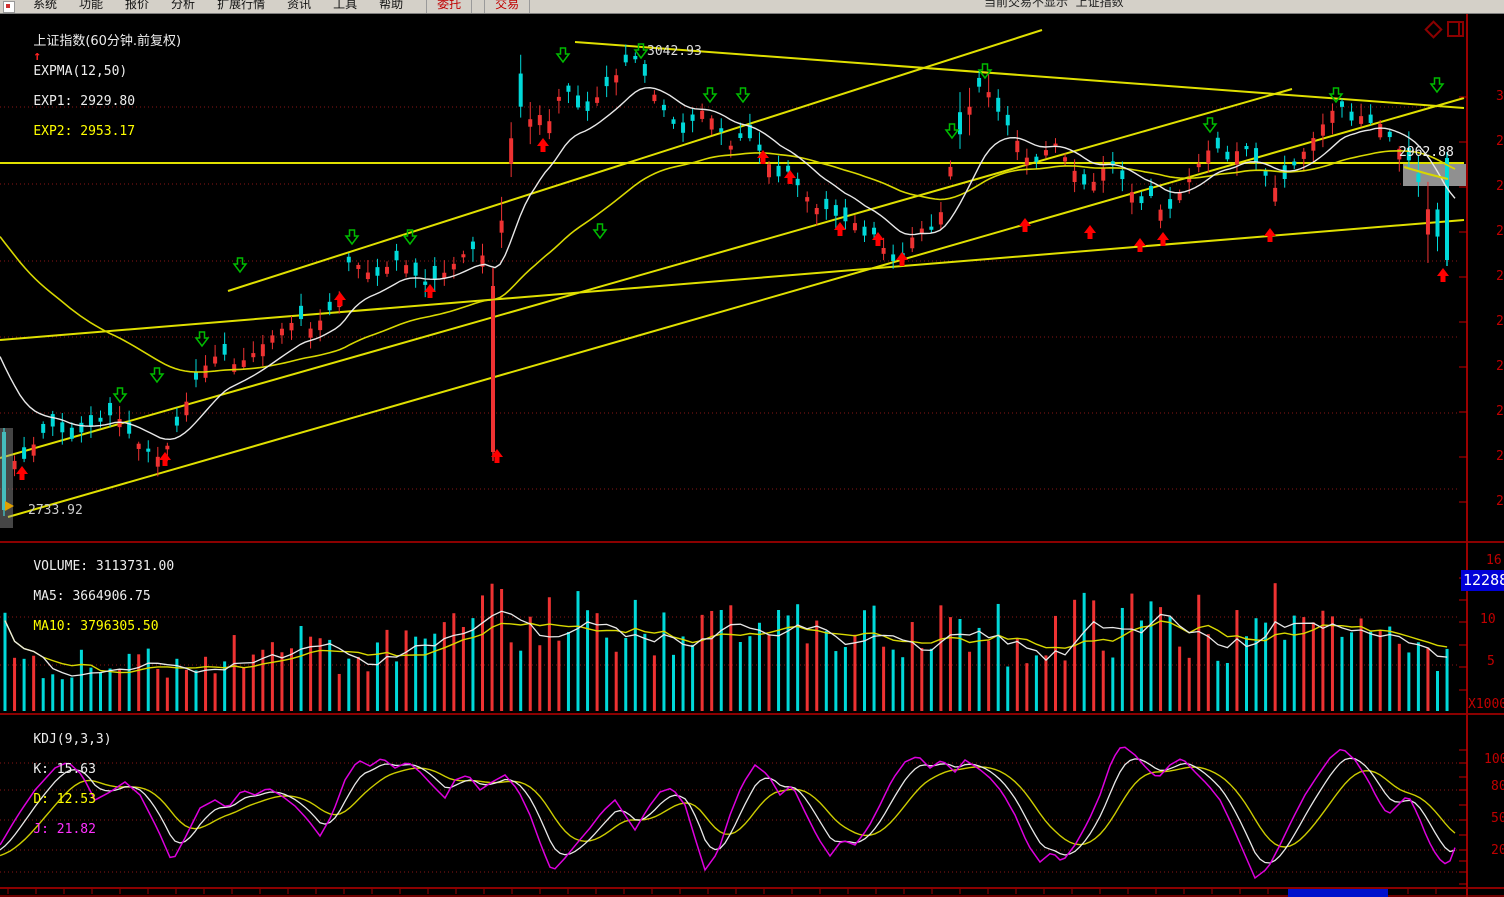  I want to click on menu-right-status: 当前交易不显示 上证指数, so click(1054, 4).